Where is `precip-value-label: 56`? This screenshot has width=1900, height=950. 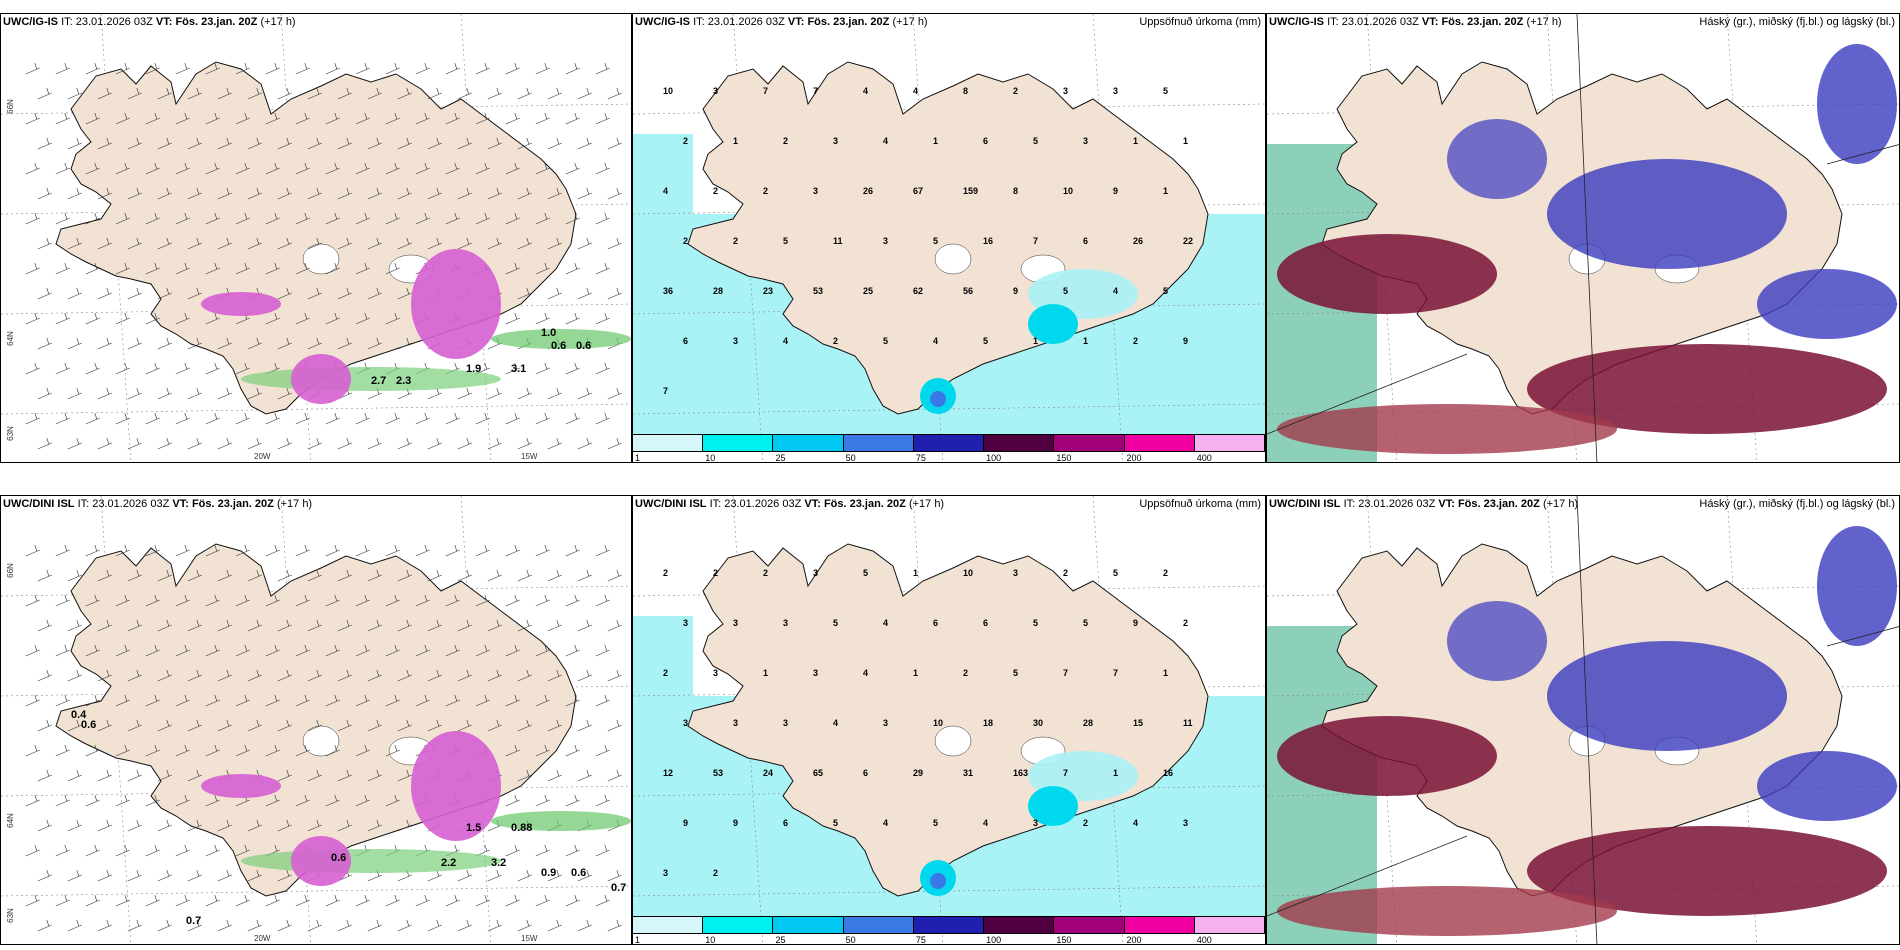 precip-value-label: 56 is located at coordinates (968, 291).